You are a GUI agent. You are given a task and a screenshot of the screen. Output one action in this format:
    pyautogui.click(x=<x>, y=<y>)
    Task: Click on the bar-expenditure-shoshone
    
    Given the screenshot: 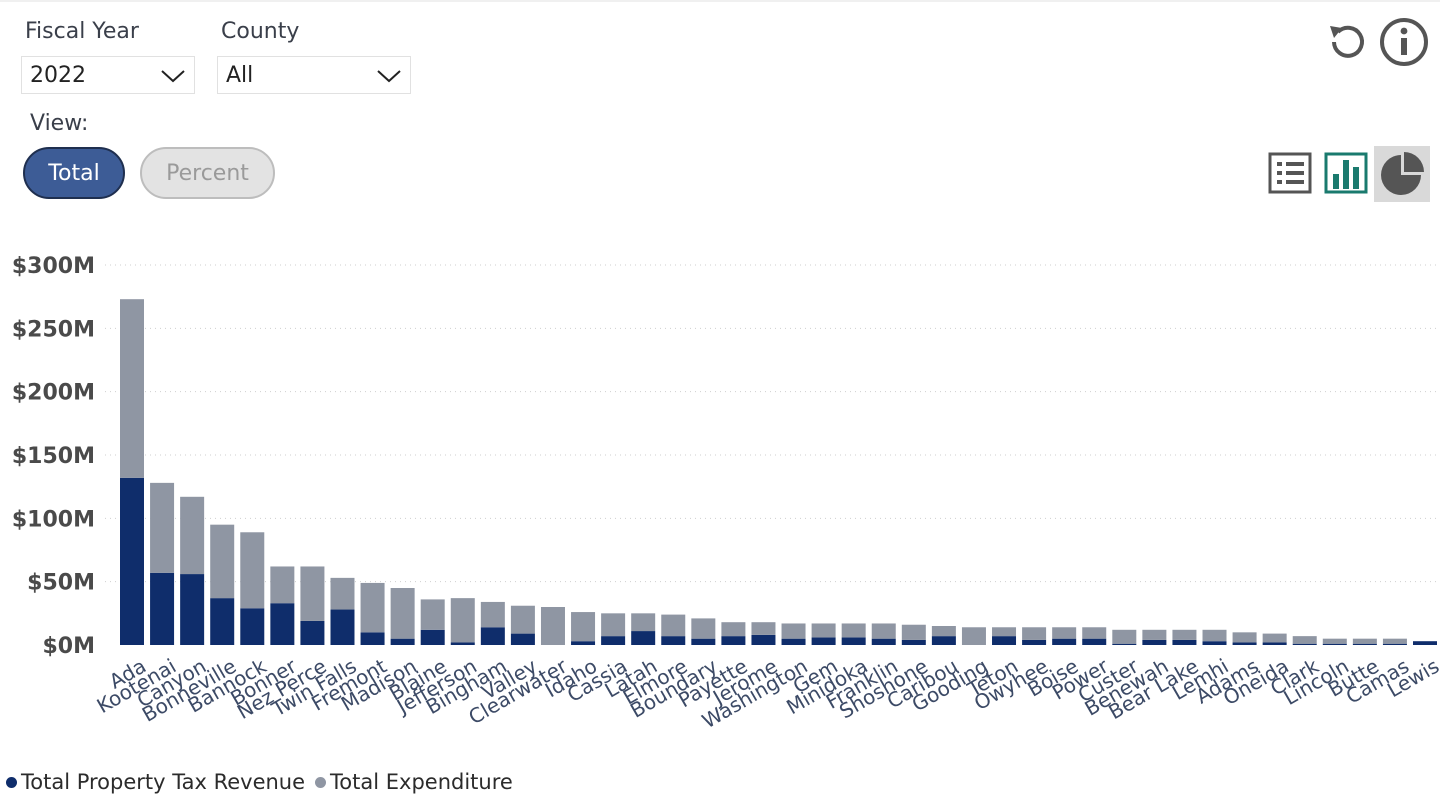 What is the action you would take?
    pyautogui.click(x=913, y=632)
    